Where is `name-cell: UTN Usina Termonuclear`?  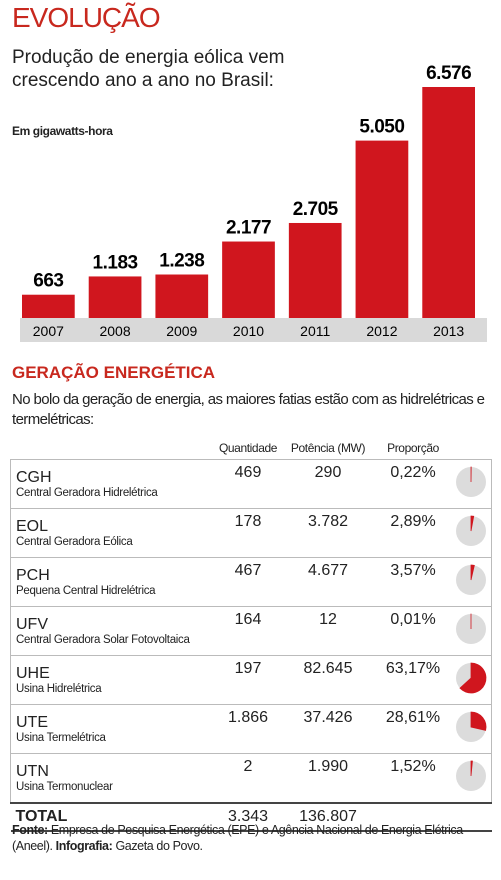
name-cell: UTN Usina Termonuclear is located at coordinates (113, 778).